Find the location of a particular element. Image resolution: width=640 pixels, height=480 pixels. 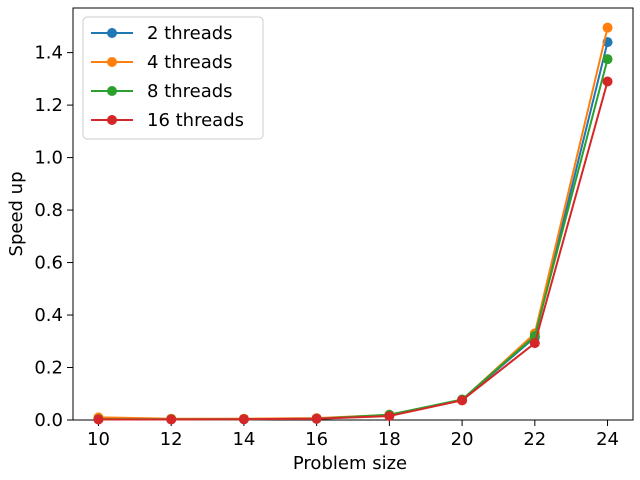

legend-item: 8 threads is located at coordinates (162, 91).